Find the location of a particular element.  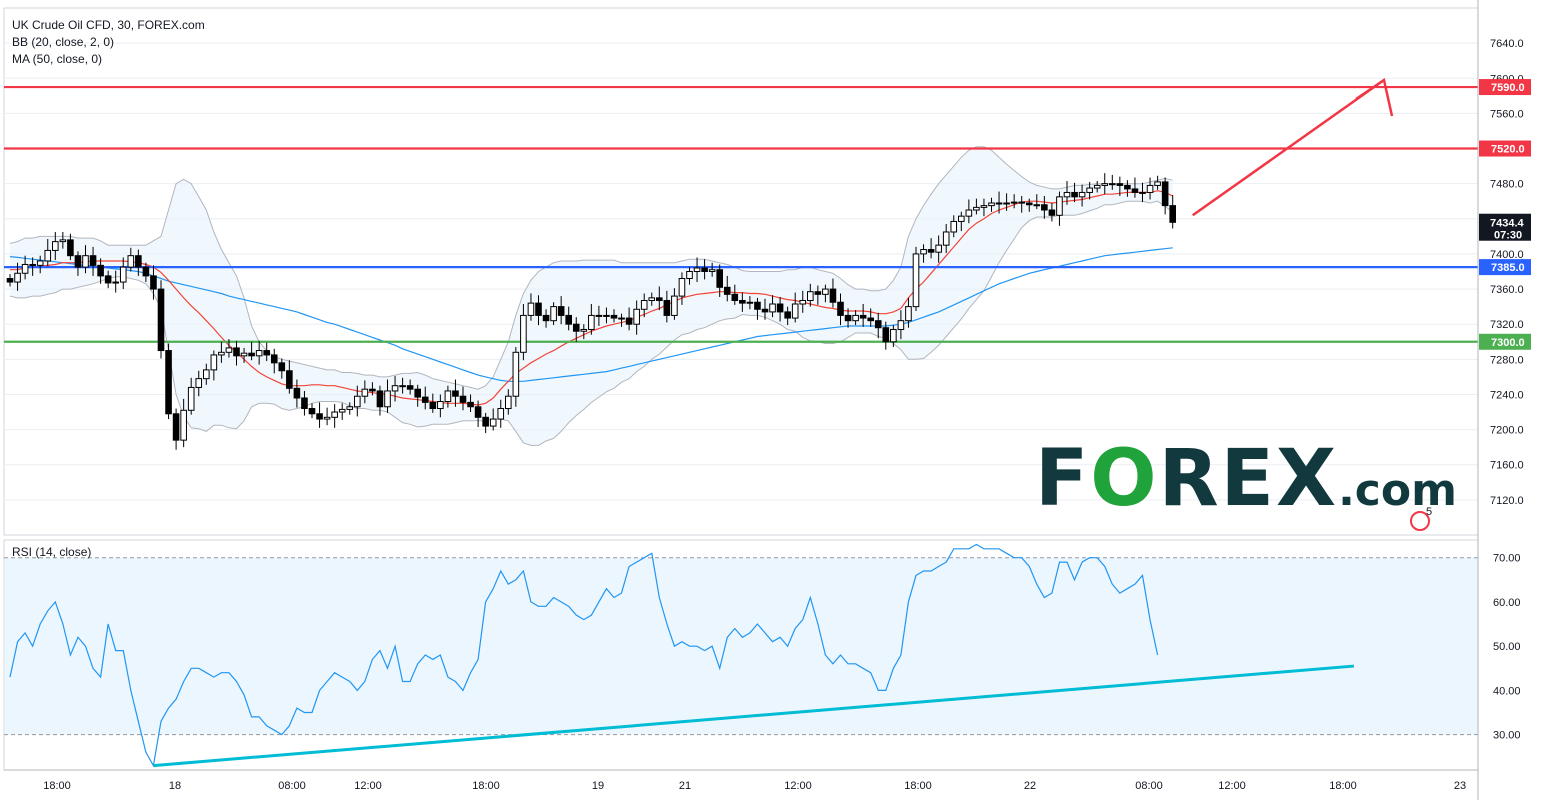

current-price-label: 7434.4 is located at coordinates (1507, 224).